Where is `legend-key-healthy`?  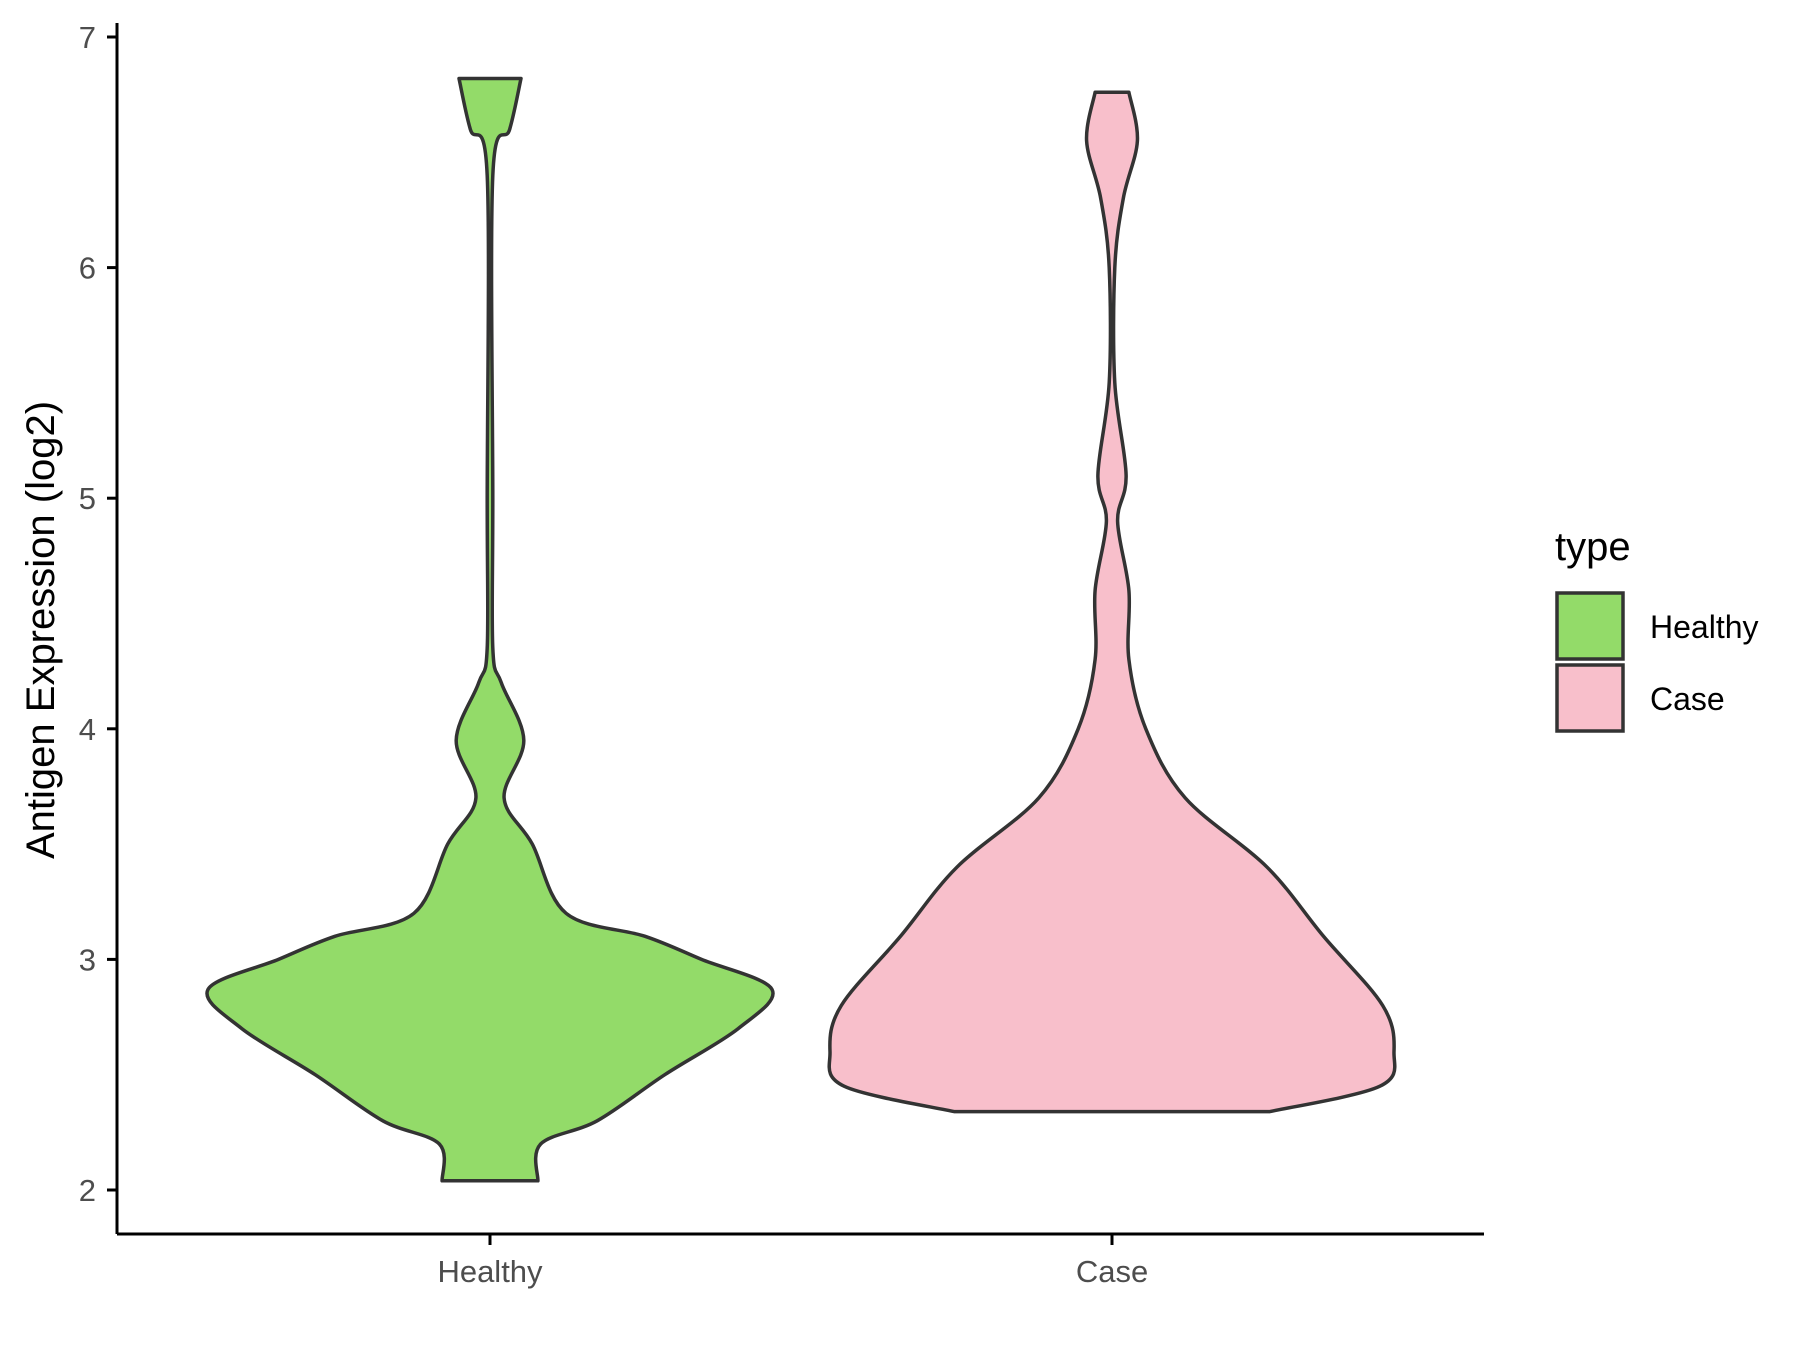
legend-key-healthy is located at coordinates (1590, 626).